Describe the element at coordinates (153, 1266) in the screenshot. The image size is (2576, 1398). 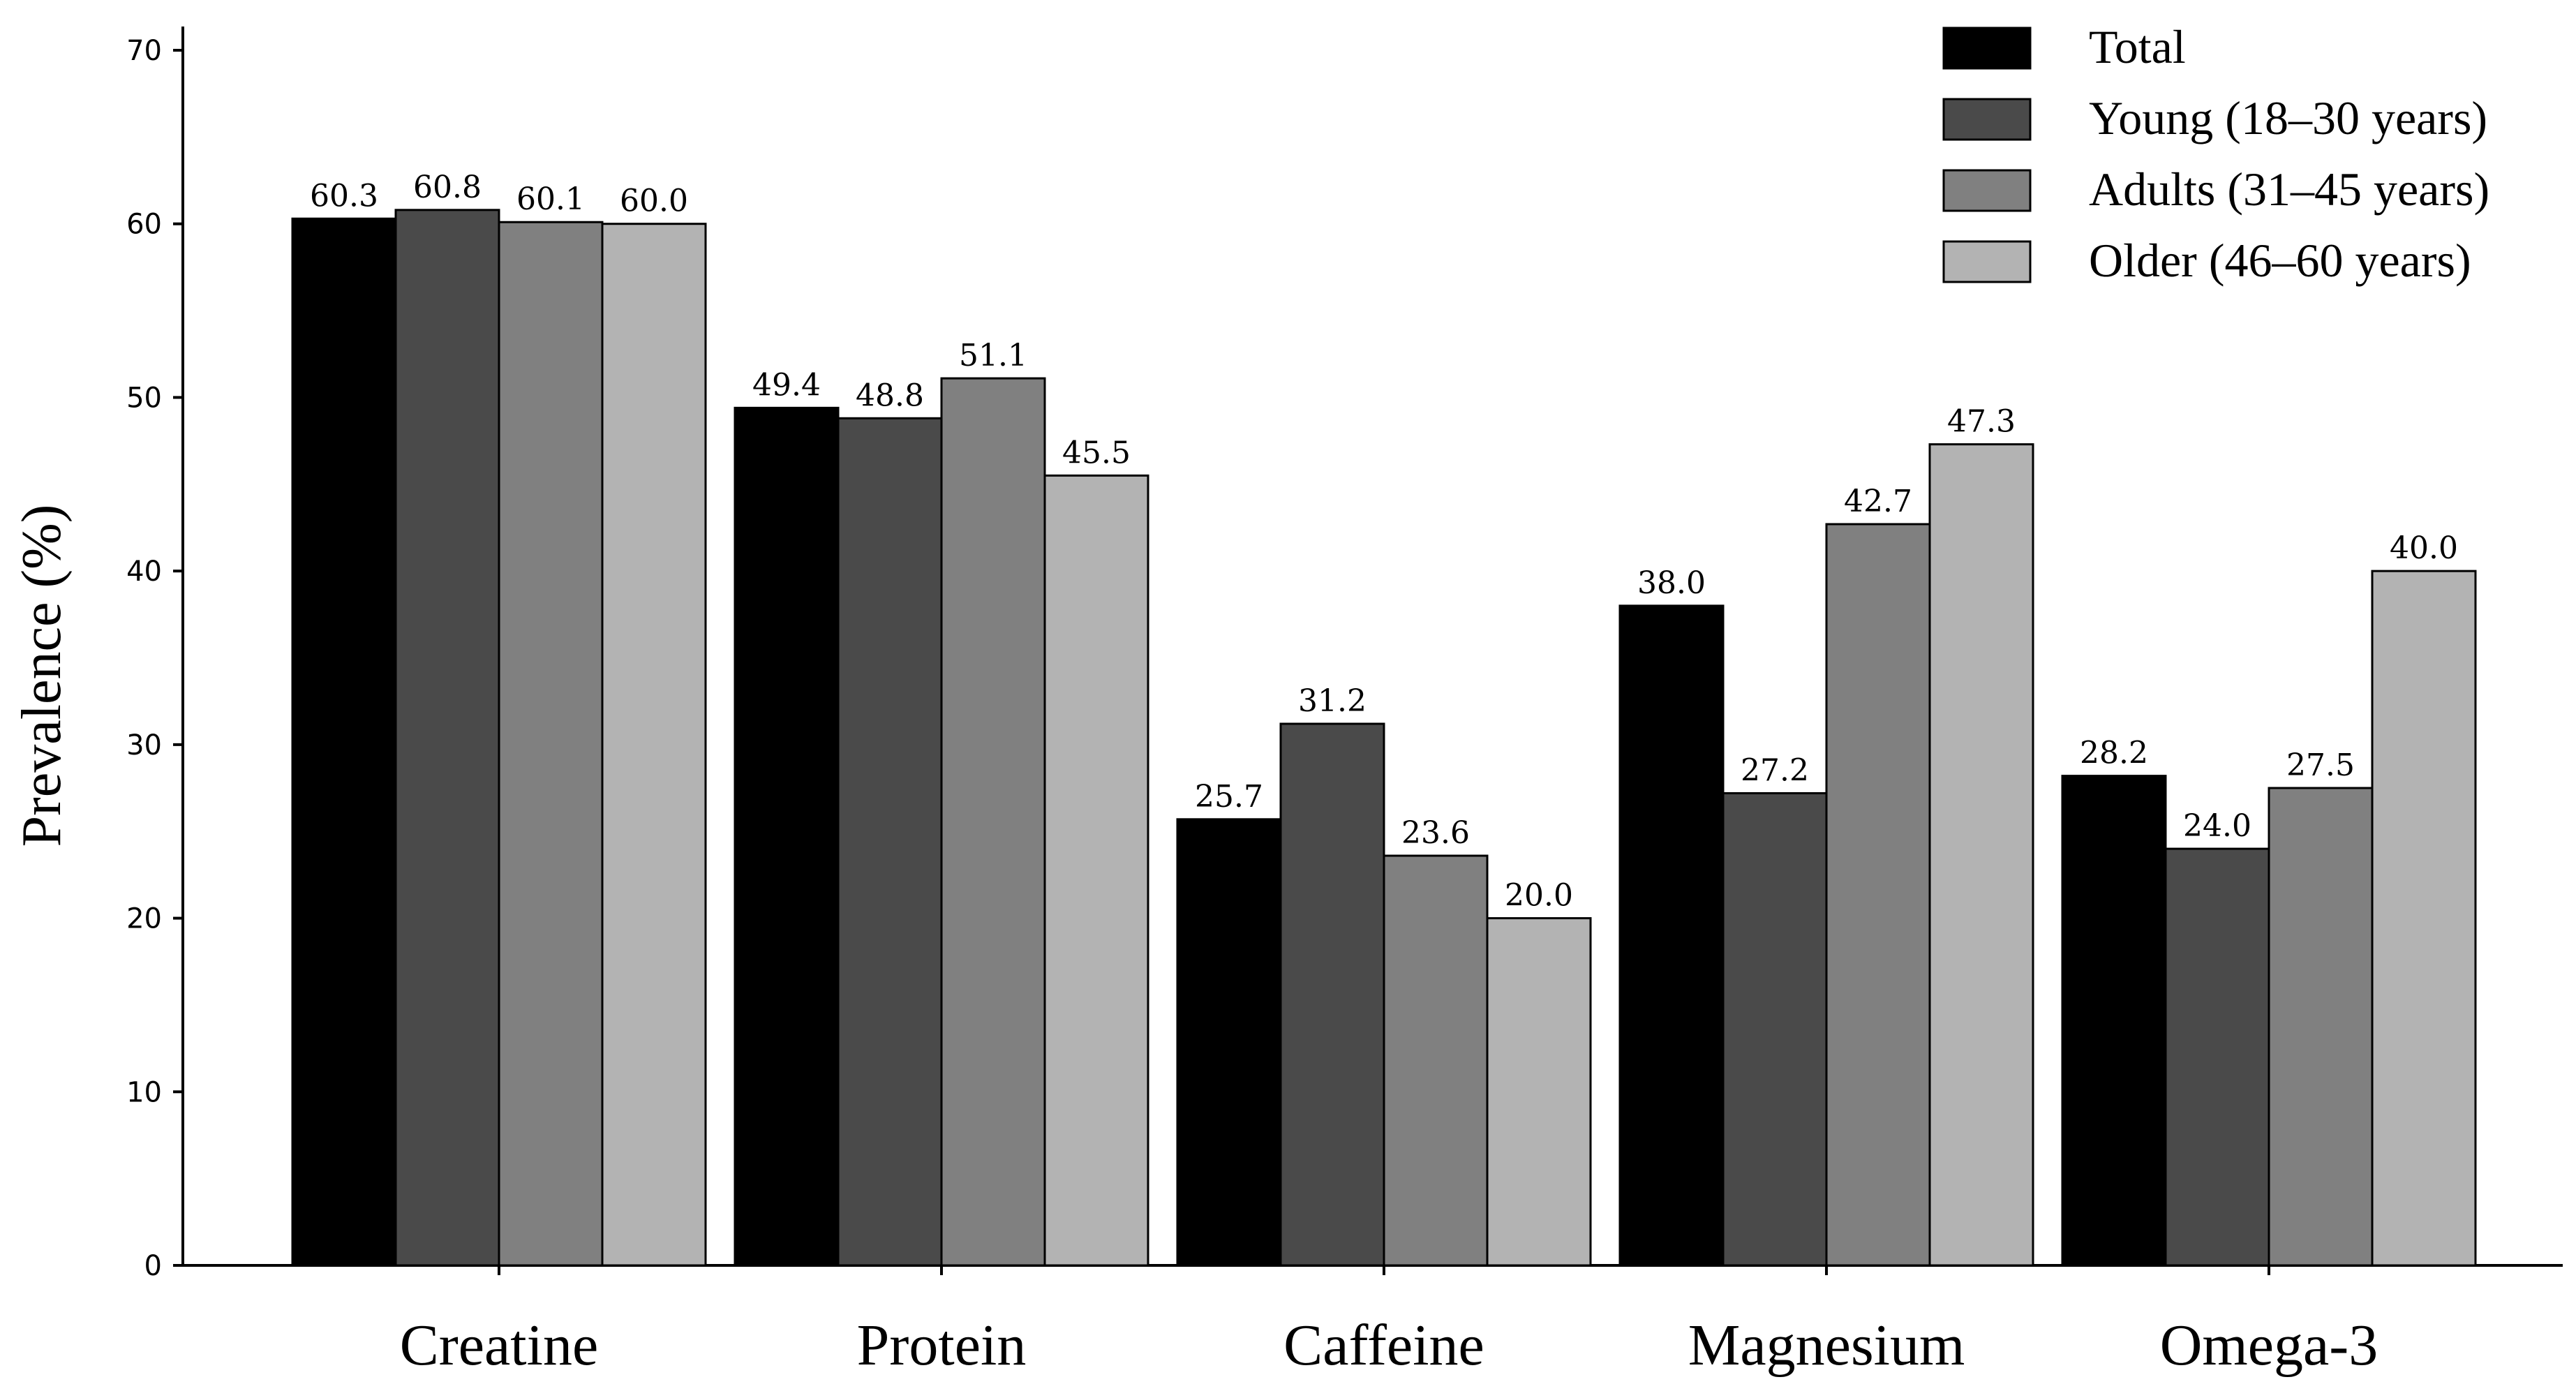
I see `y-tick-label: 0` at that location.